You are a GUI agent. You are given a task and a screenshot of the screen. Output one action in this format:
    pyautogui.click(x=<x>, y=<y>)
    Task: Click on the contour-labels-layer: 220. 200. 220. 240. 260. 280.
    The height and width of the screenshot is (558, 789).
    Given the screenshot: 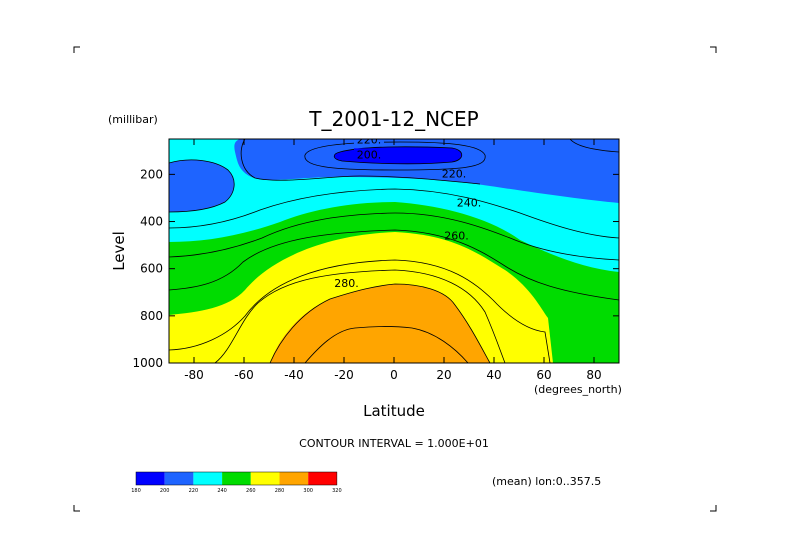 What is the action you would take?
    pyautogui.click(x=408, y=211)
    